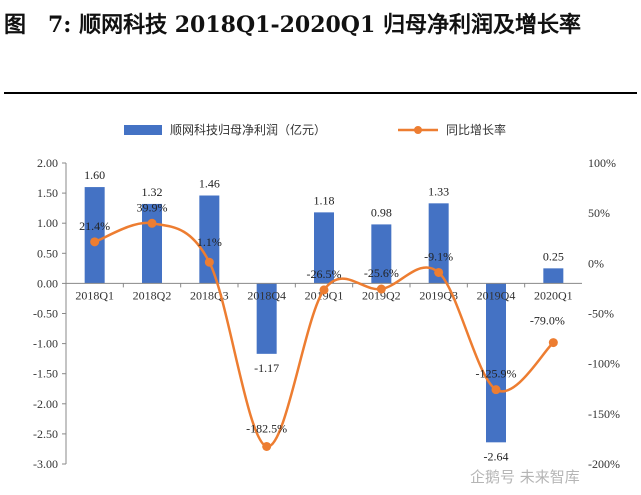  Describe the element at coordinates (553, 295) in the screenshot. I see `category-label: 2020Q1` at that location.